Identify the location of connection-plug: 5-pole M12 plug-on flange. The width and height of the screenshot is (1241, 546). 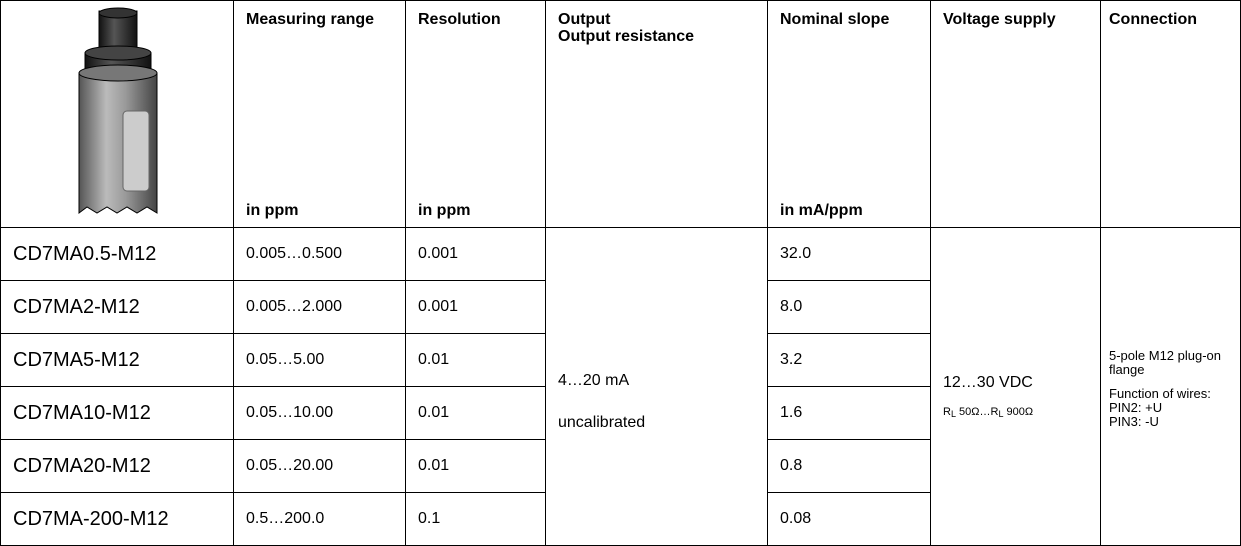
(1165, 362).